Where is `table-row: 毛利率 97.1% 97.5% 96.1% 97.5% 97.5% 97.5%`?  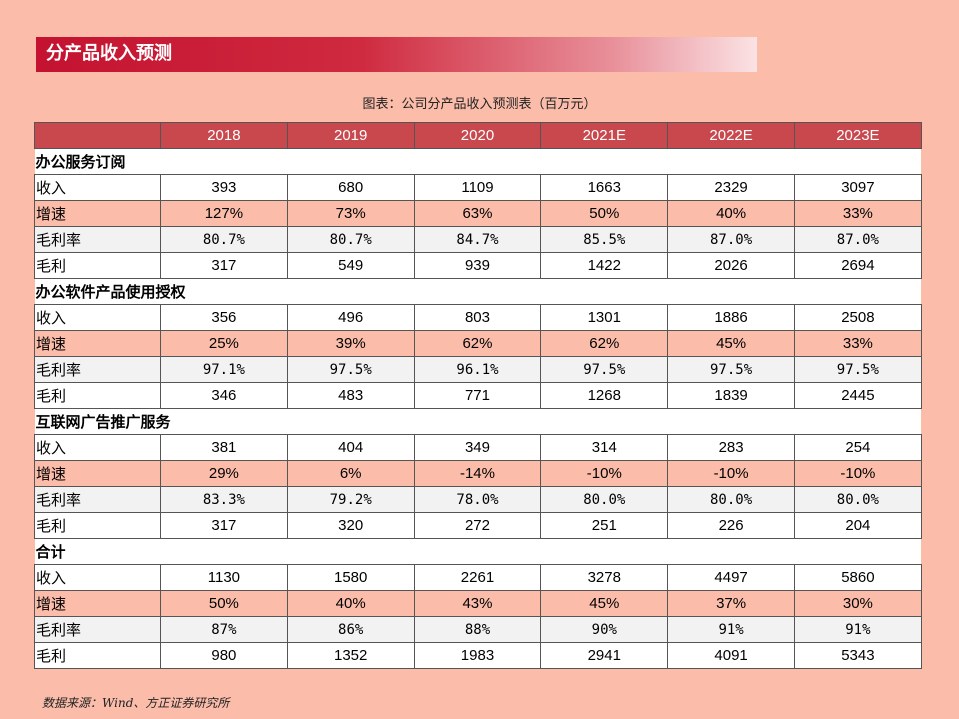
table-row: 毛利率 97.1% 97.5% 96.1% 97.5% 97.5% 97.5% is located at coordinates (478, 369).